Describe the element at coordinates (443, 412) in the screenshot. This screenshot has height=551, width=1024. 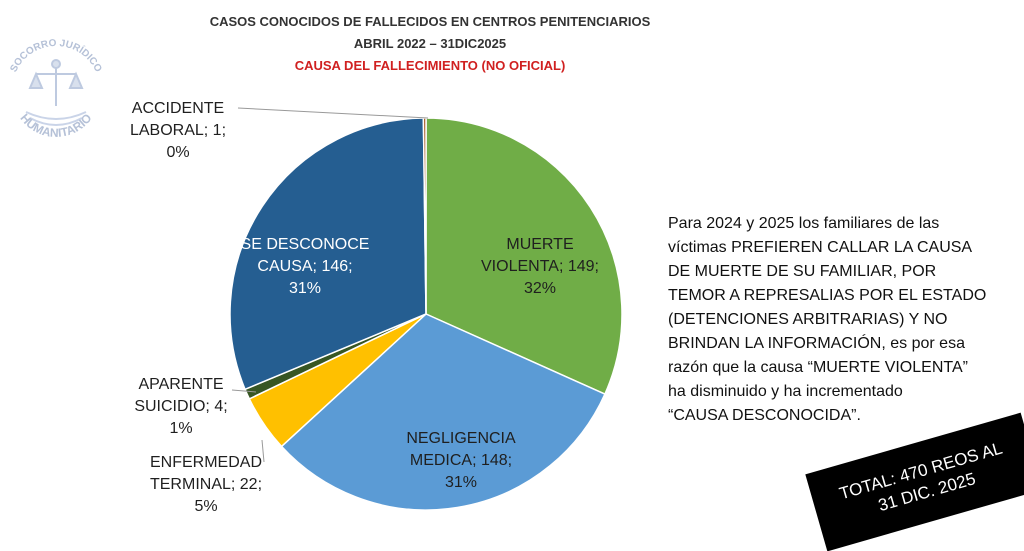
I see `pie-slice-negligencia-medica` at that location.